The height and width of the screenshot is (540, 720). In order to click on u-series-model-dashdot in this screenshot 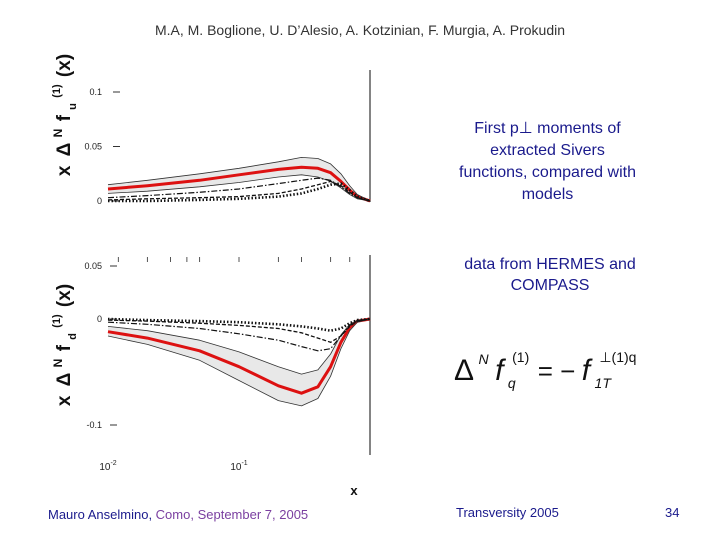, I will do `click(239, 189)`.